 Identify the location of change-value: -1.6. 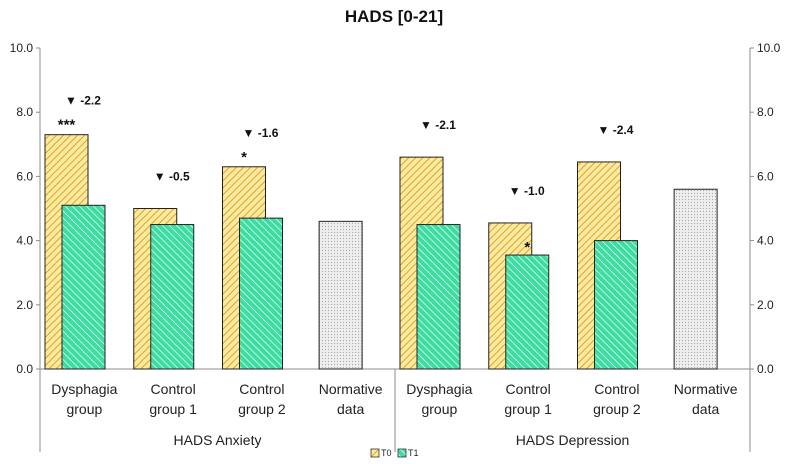
(268, 133).